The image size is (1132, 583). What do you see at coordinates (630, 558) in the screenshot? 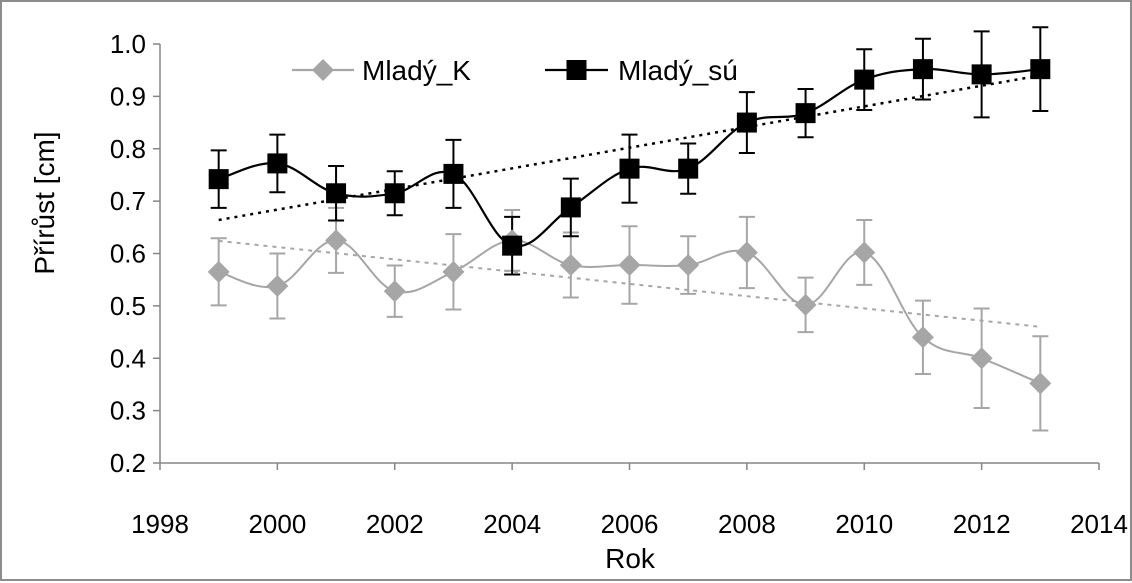
I see `x-axis-title: Rok` at bounding box center [630, 558].